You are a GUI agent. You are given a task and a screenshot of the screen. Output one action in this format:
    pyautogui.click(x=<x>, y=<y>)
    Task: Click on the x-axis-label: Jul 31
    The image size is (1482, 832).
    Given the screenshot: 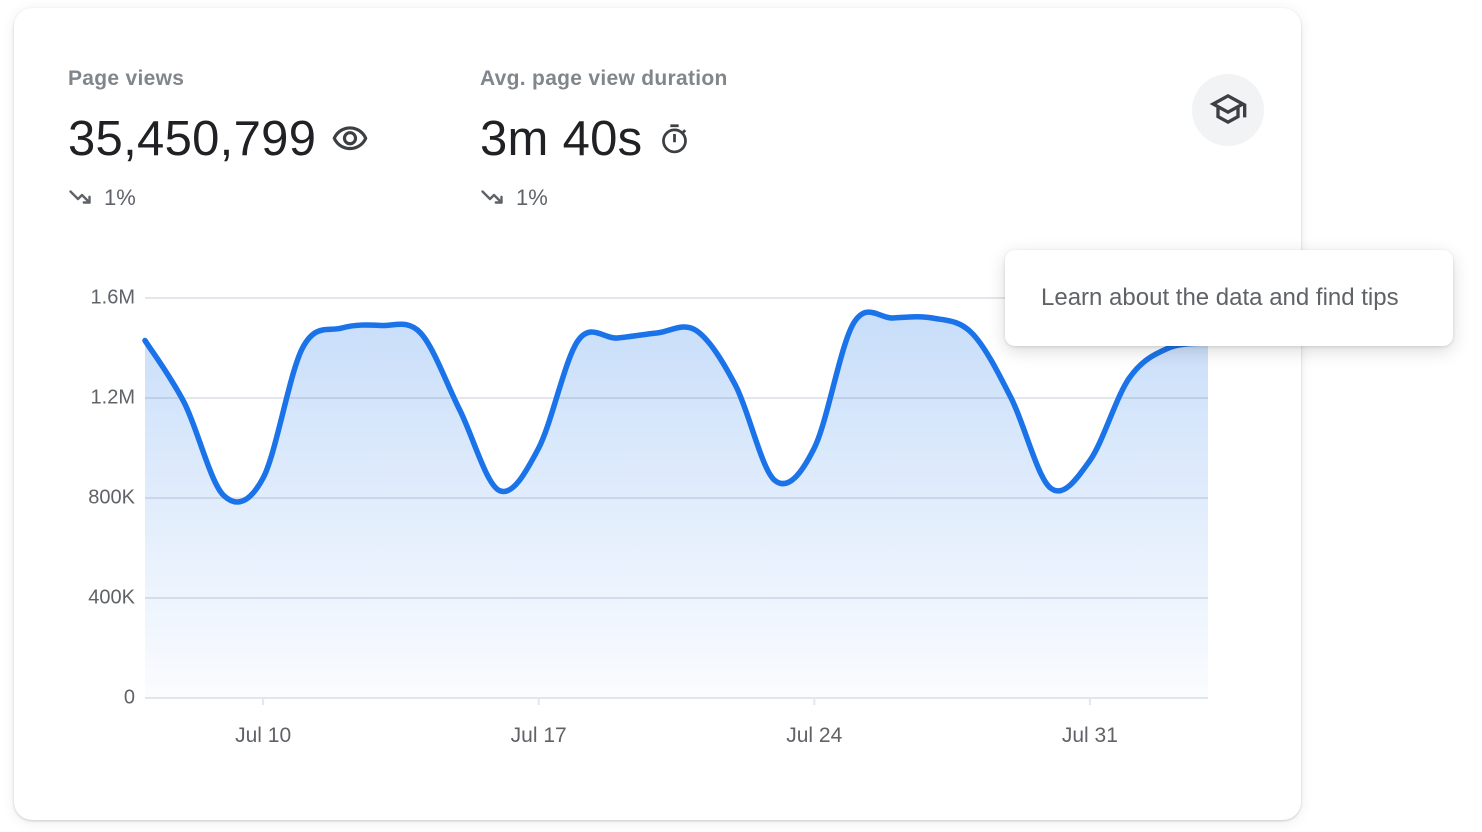 What is the action you would take?
    pyautogui.click(x=1089, y=735)
    